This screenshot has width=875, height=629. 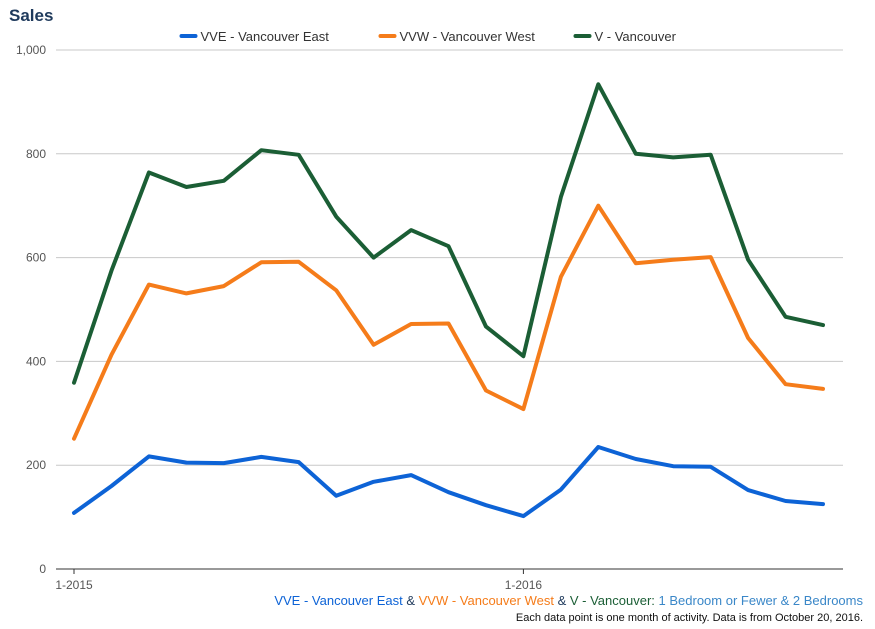 I want to click on caption-bedrooms: 1 Bedroom or Fewer & 2 Bedrooms, so click(x=758, y=600).